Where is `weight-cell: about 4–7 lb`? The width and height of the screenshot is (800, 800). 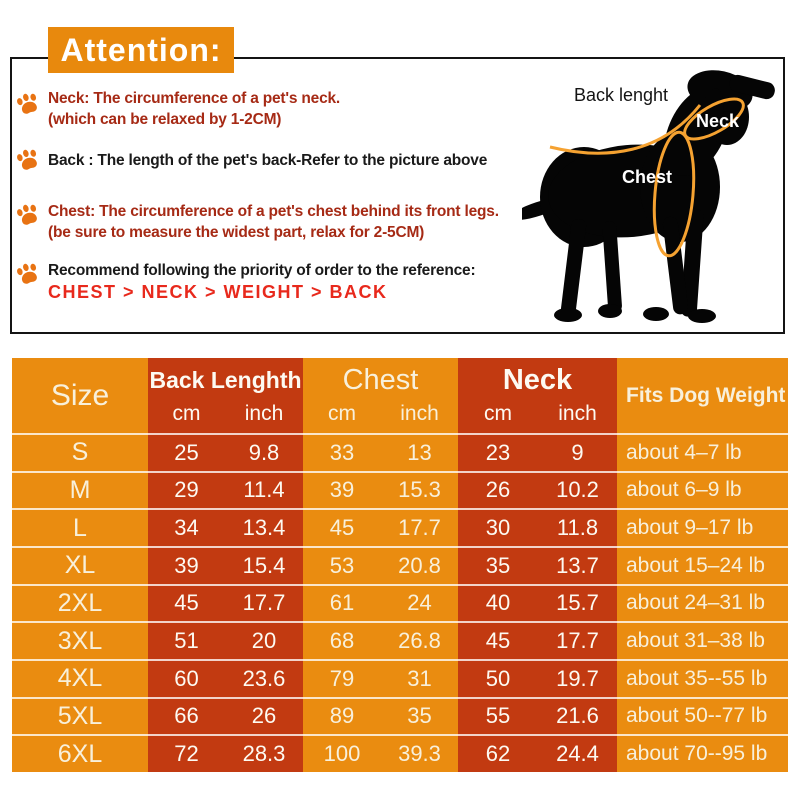 weight-cell: about 4–7 lb is located at coordinates (702, 452).